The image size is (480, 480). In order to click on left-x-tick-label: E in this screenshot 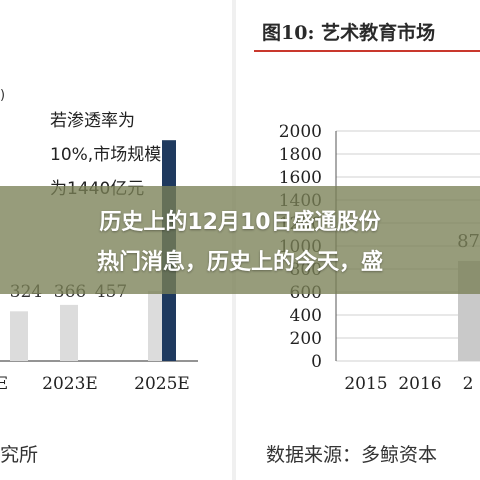, I will do `click(4, 384)`.